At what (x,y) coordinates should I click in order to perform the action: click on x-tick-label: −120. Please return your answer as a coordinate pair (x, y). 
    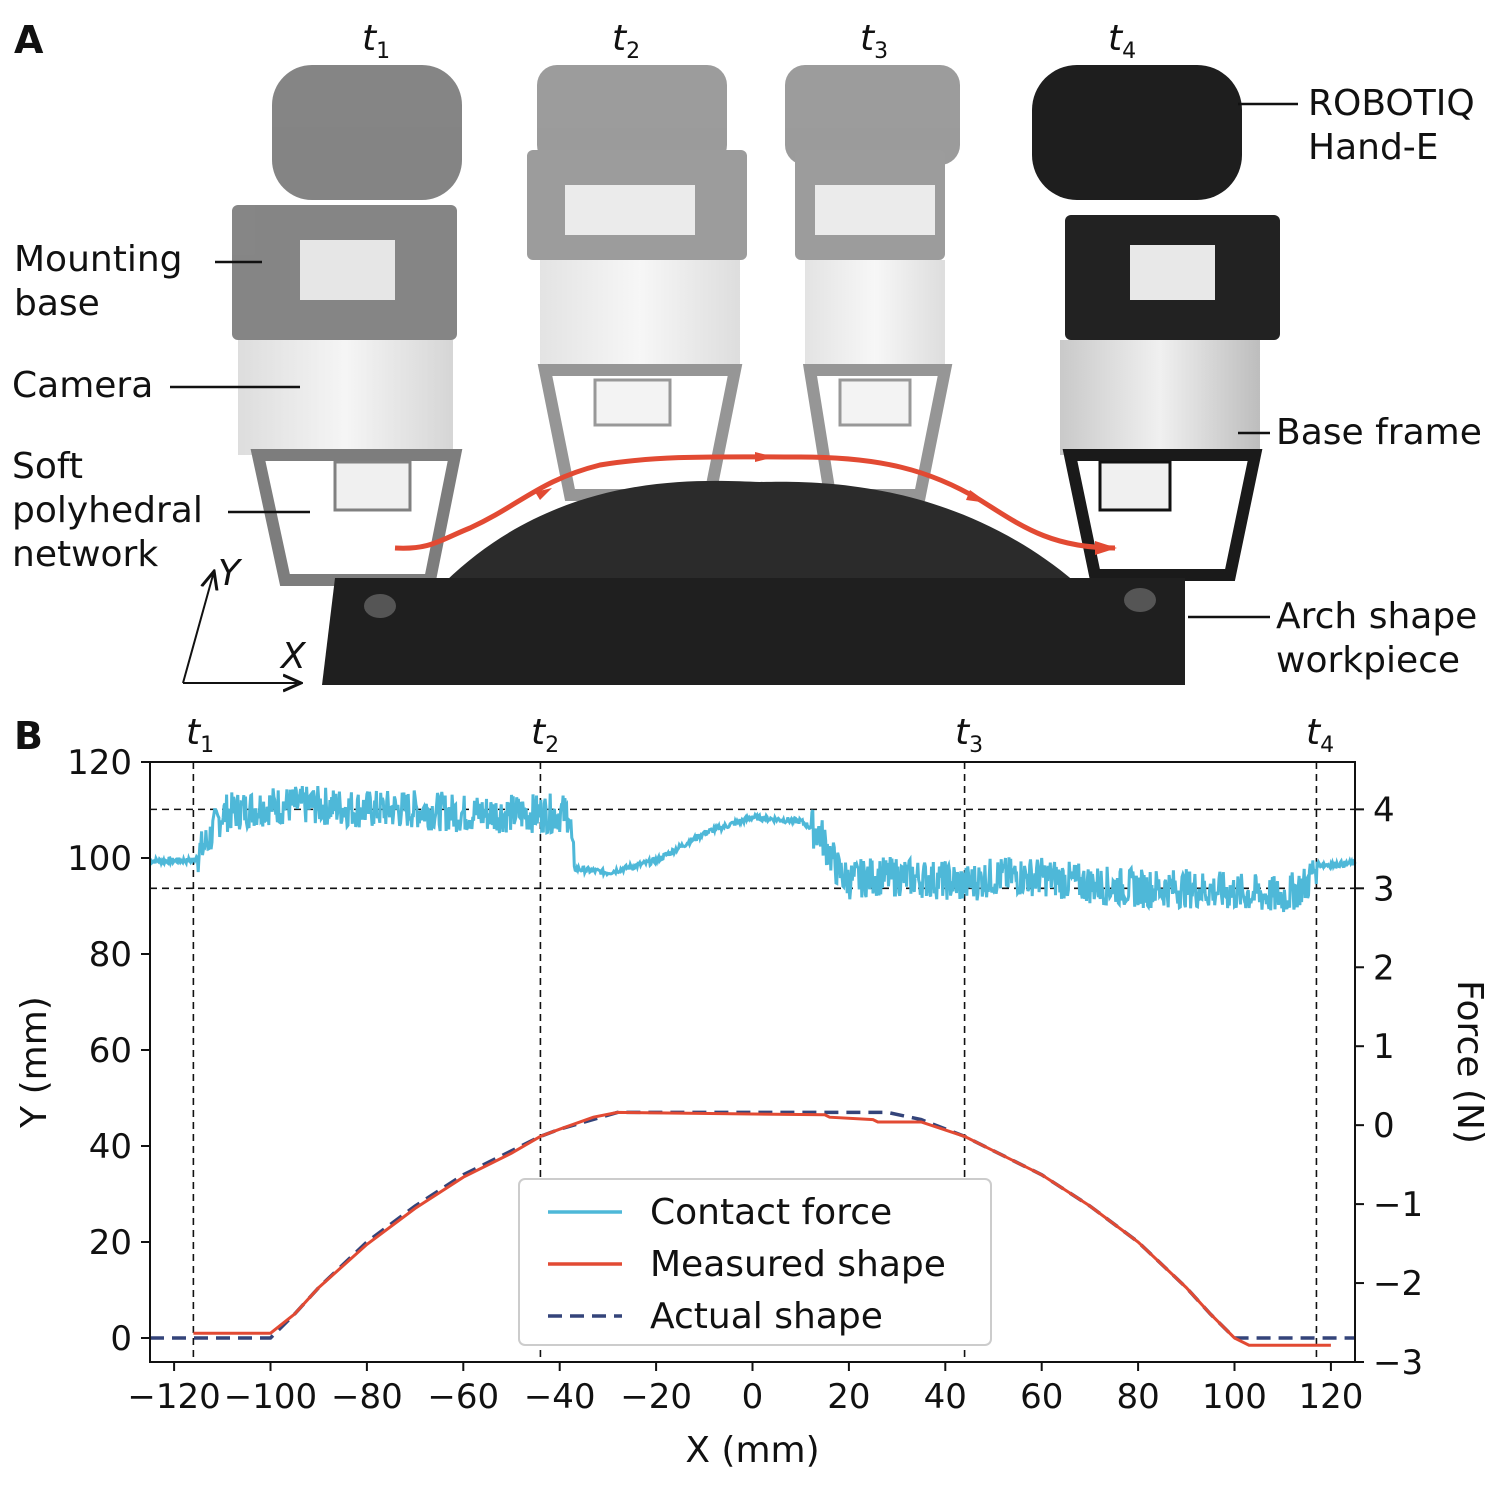
    Looking at the image, I should click on (173, 1397).